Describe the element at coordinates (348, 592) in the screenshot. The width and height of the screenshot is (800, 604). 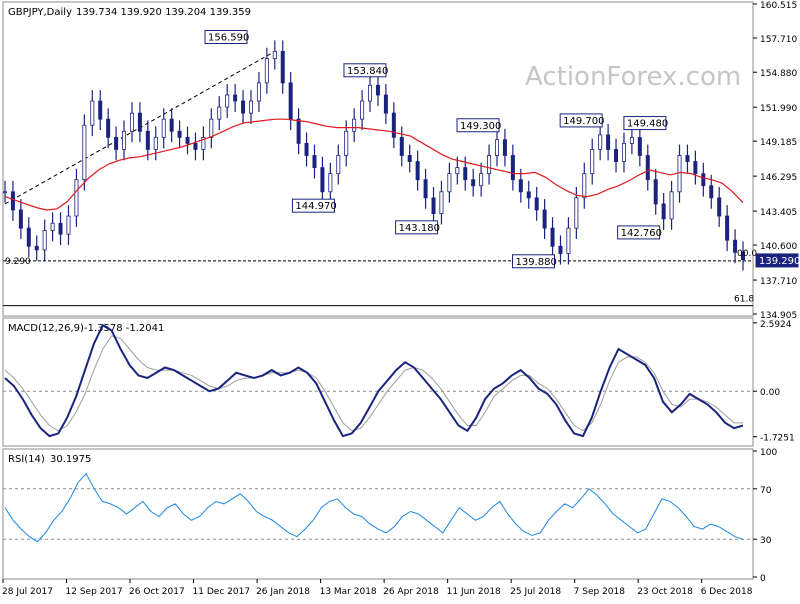
I see `x-tick-label: 13 Mar 2018` at that location.